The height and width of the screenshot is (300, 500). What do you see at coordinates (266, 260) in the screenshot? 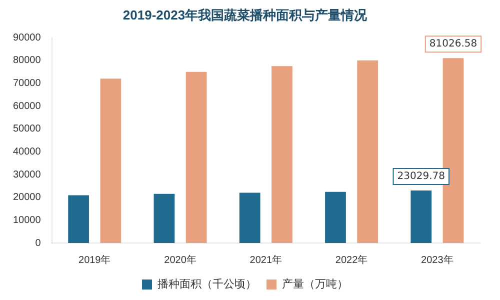
I see `x-tick-label: 2021年` at bounding box center [266, 260].